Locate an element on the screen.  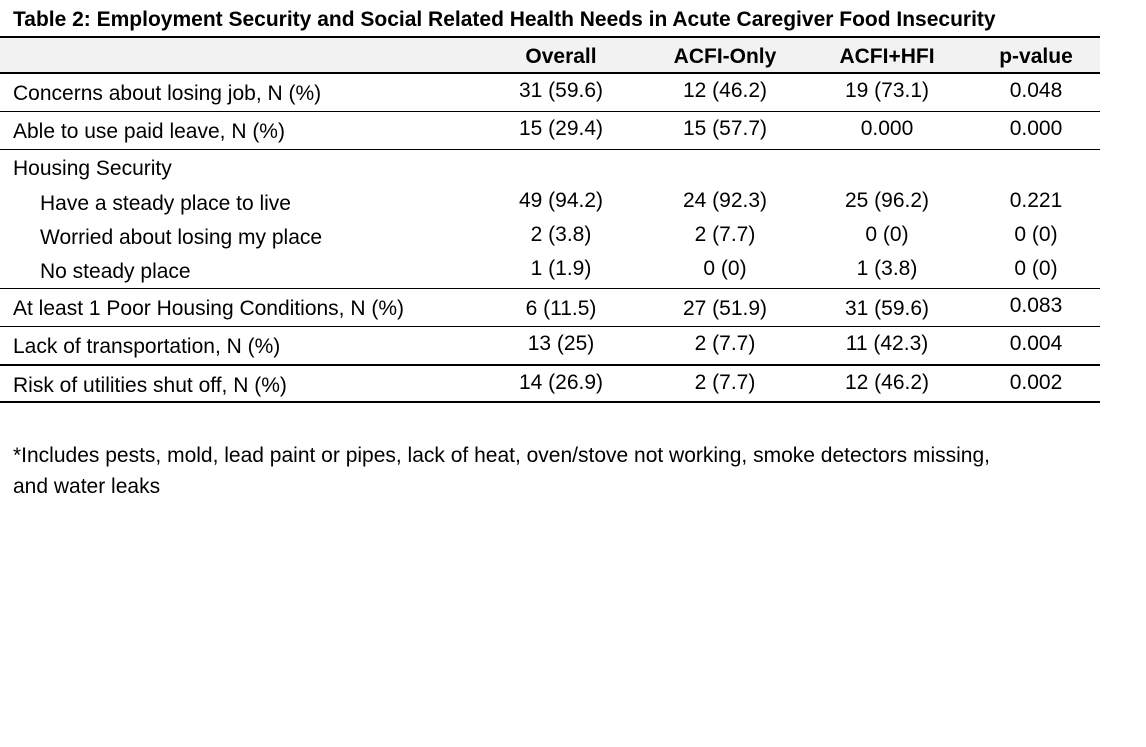
cell-acfi-hfi: 31 (59.6) is located at coordinates (887, 308).